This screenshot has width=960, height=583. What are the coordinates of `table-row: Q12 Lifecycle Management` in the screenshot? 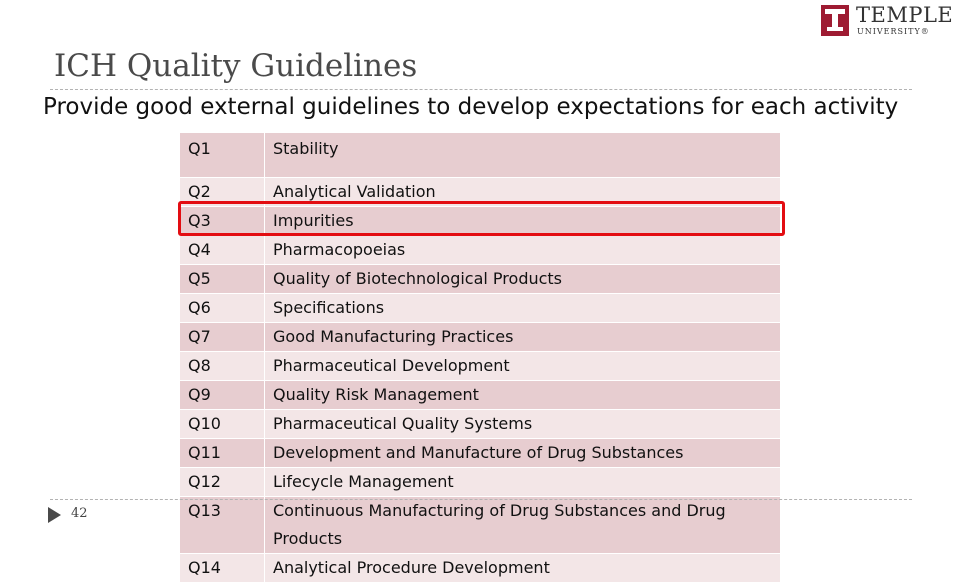 It's located at (480, 482).